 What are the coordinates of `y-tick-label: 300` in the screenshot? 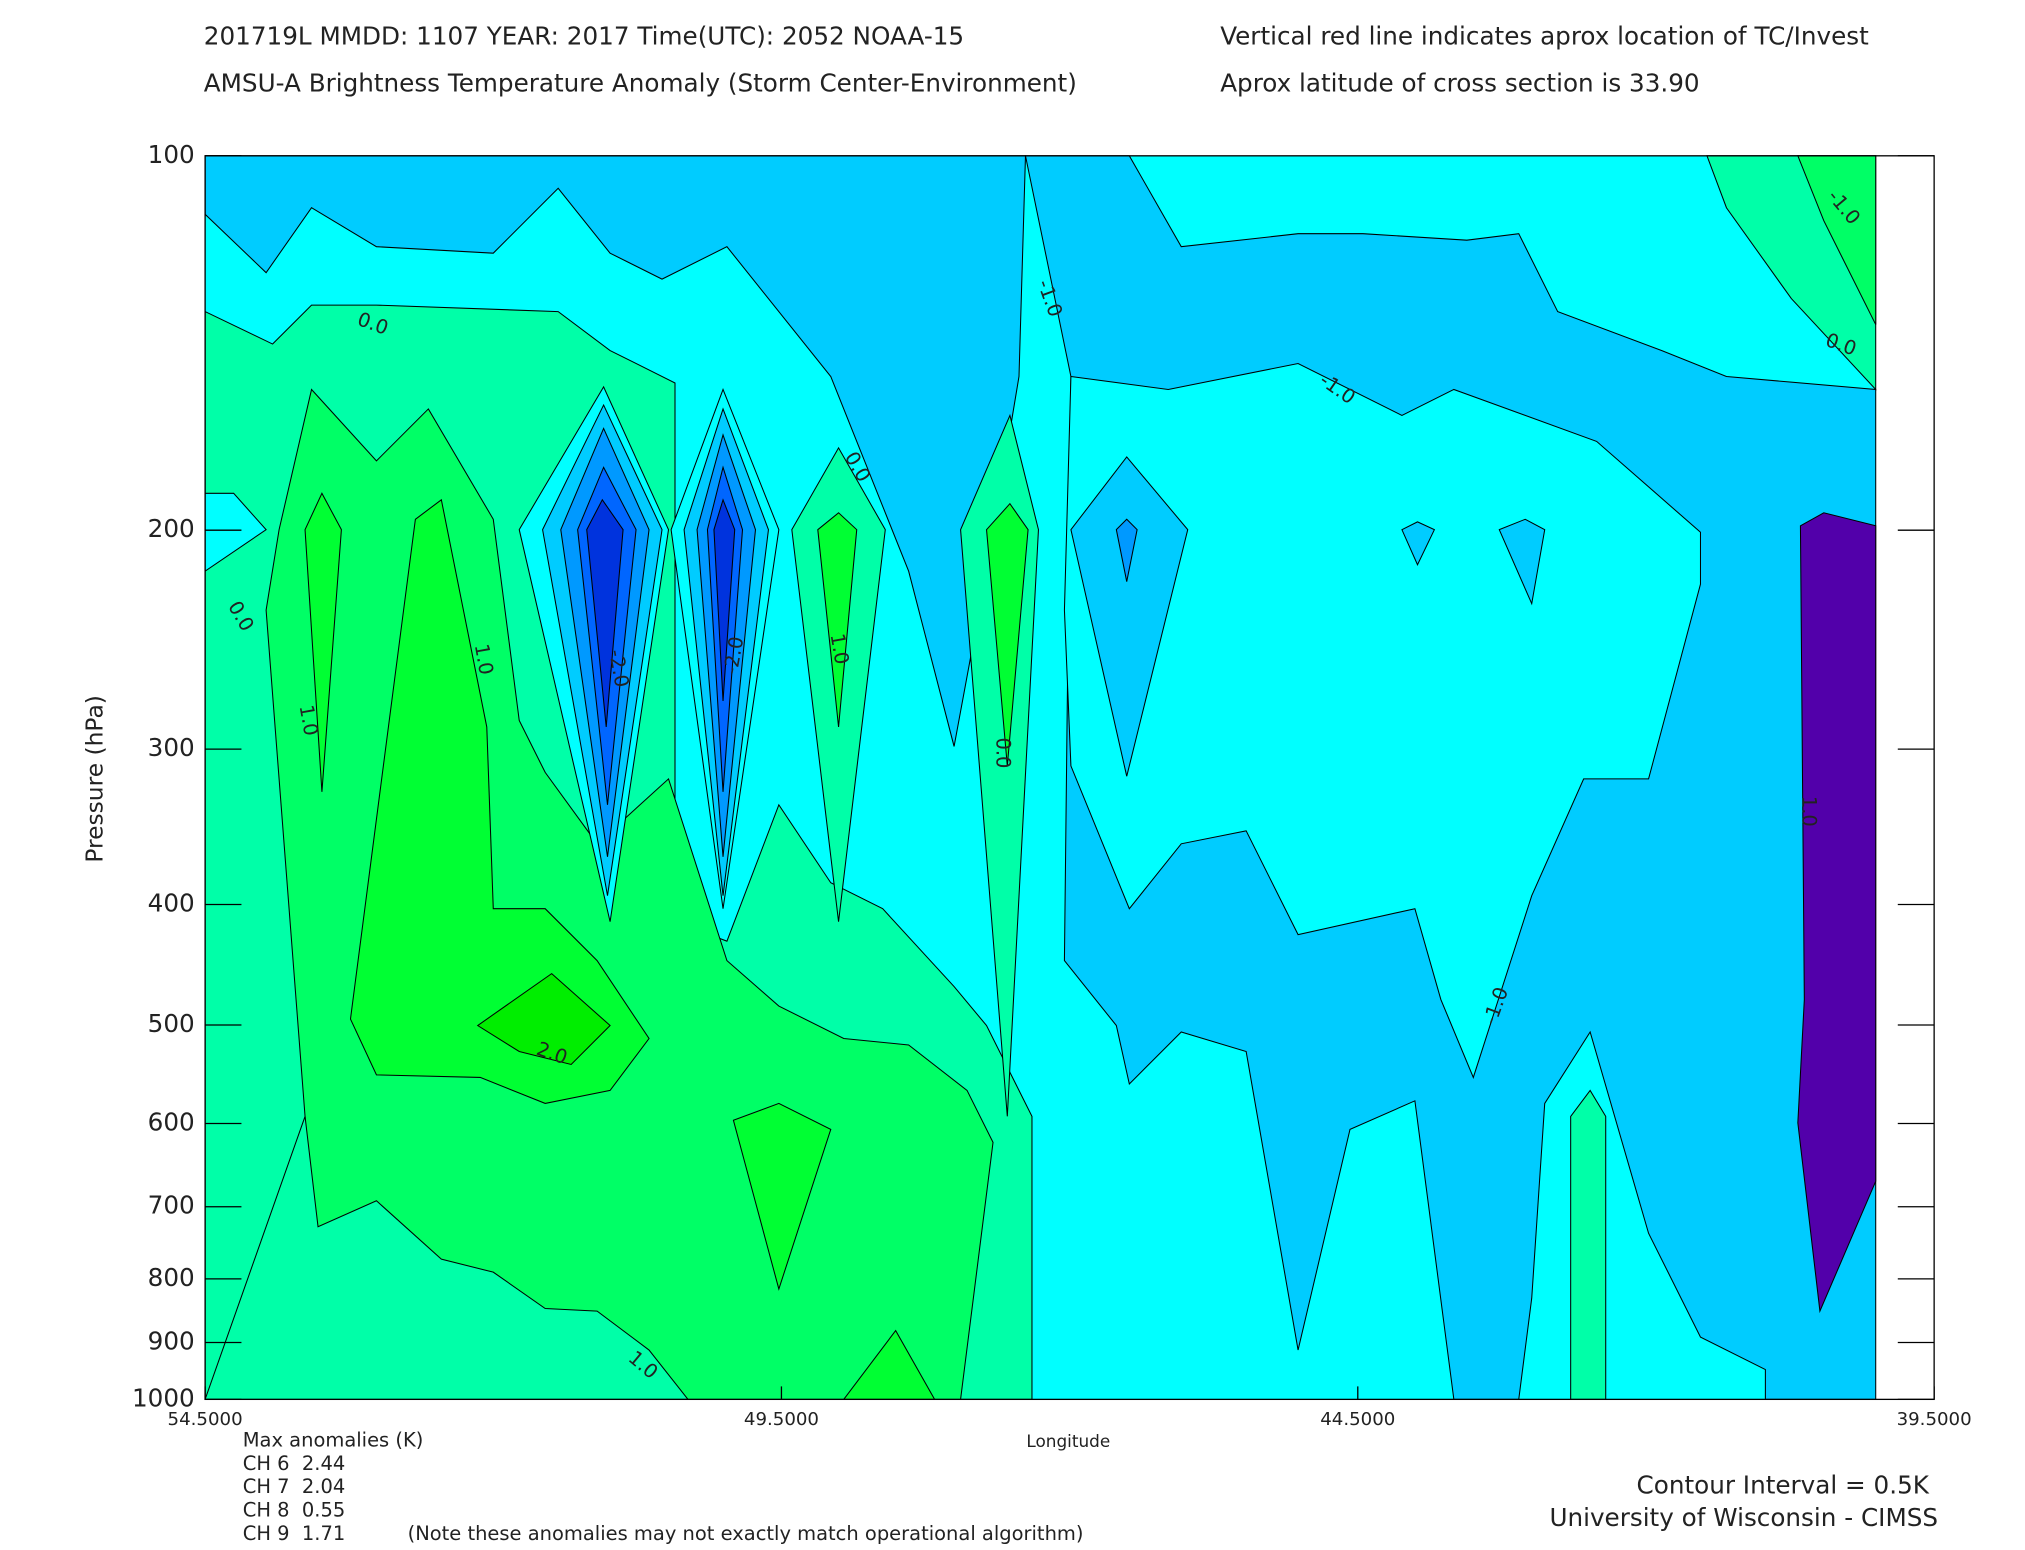 It's located at (171, 747).